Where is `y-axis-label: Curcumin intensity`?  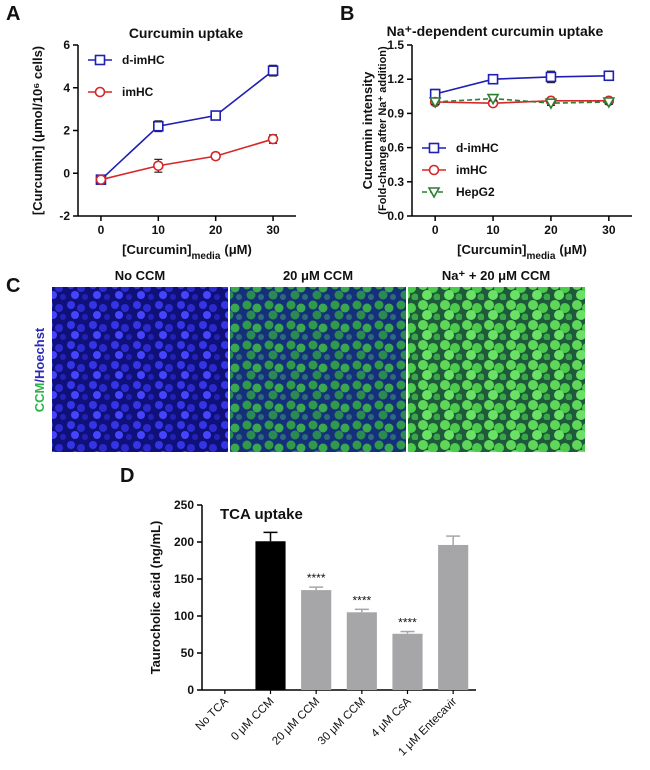
y-axis-label: Curcumin intensity is located at coordinates (367, 130).